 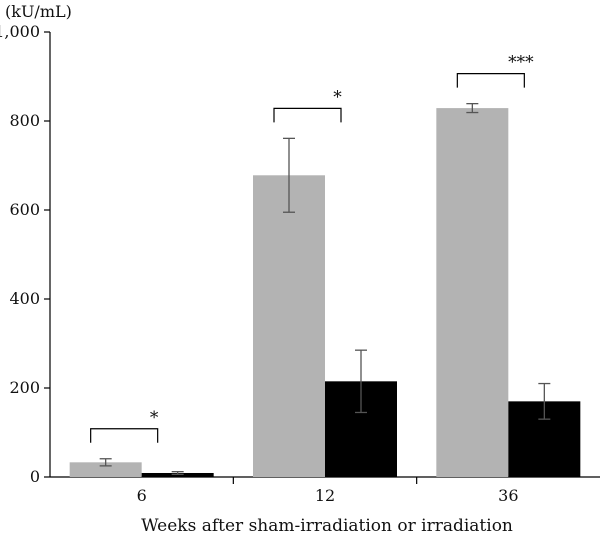 What do you see at coordinates (24, 298) in the screenshot?
I see `y-tick-label: 400` at bounding box center [24, 298].